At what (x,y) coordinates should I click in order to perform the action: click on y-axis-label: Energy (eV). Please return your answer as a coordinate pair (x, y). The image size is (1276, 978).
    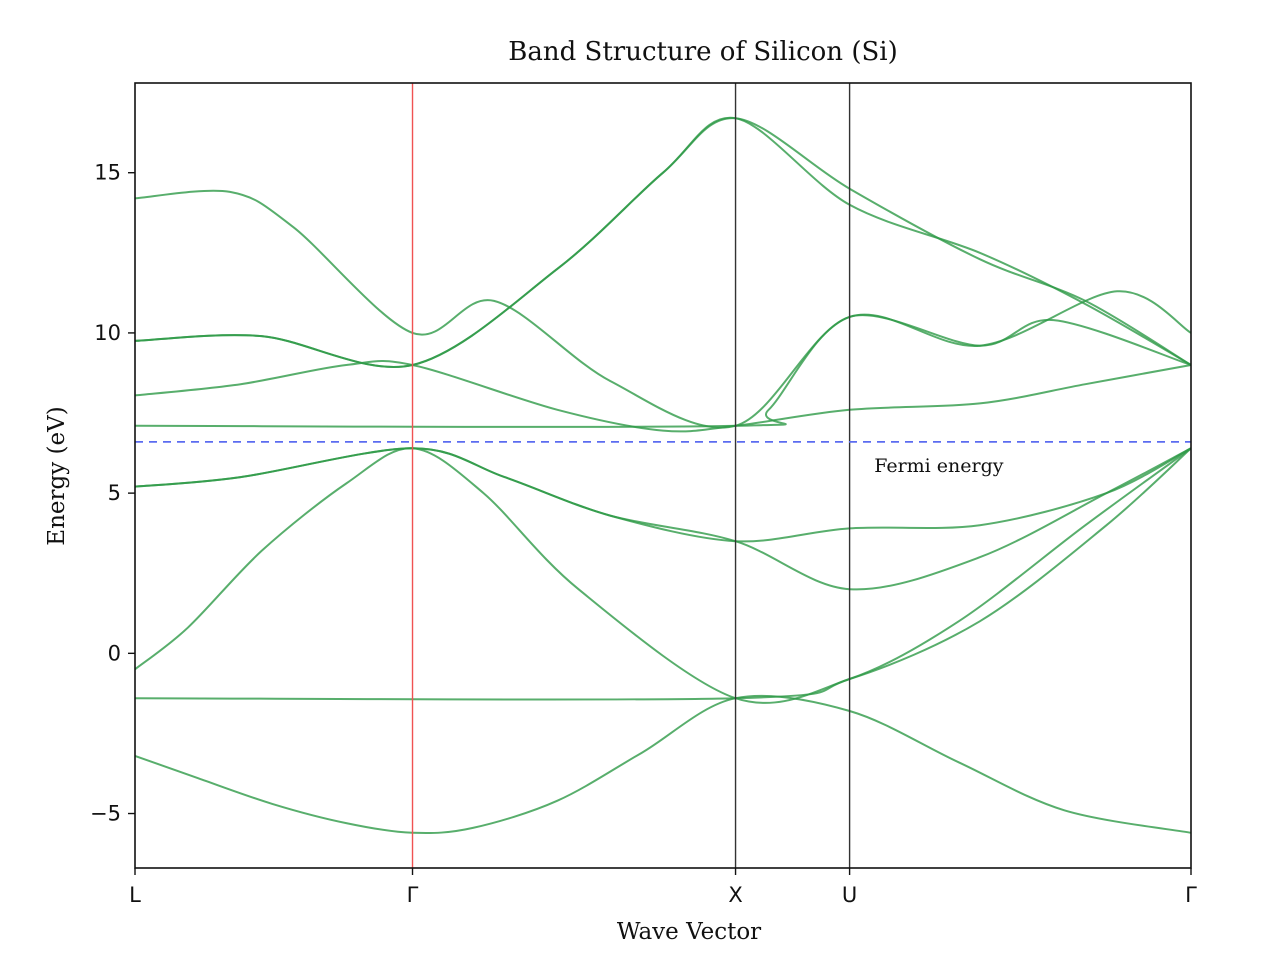
    Looking at the image, I should click on (57, 475).